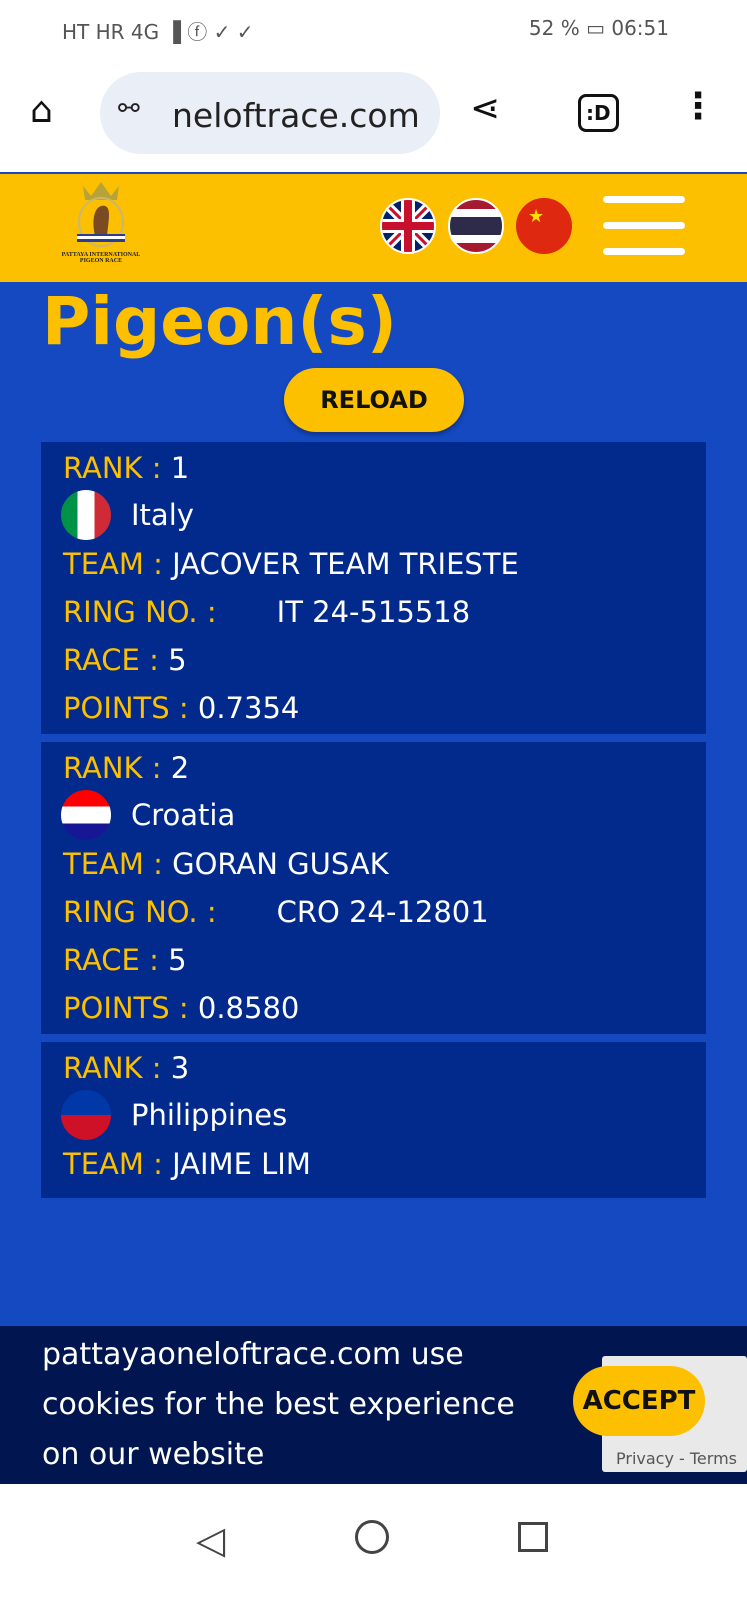 Image resolution: width=747 pixels, height=1600 pixels. I want to click on pigeon-logo-icon, so click(101, 214).